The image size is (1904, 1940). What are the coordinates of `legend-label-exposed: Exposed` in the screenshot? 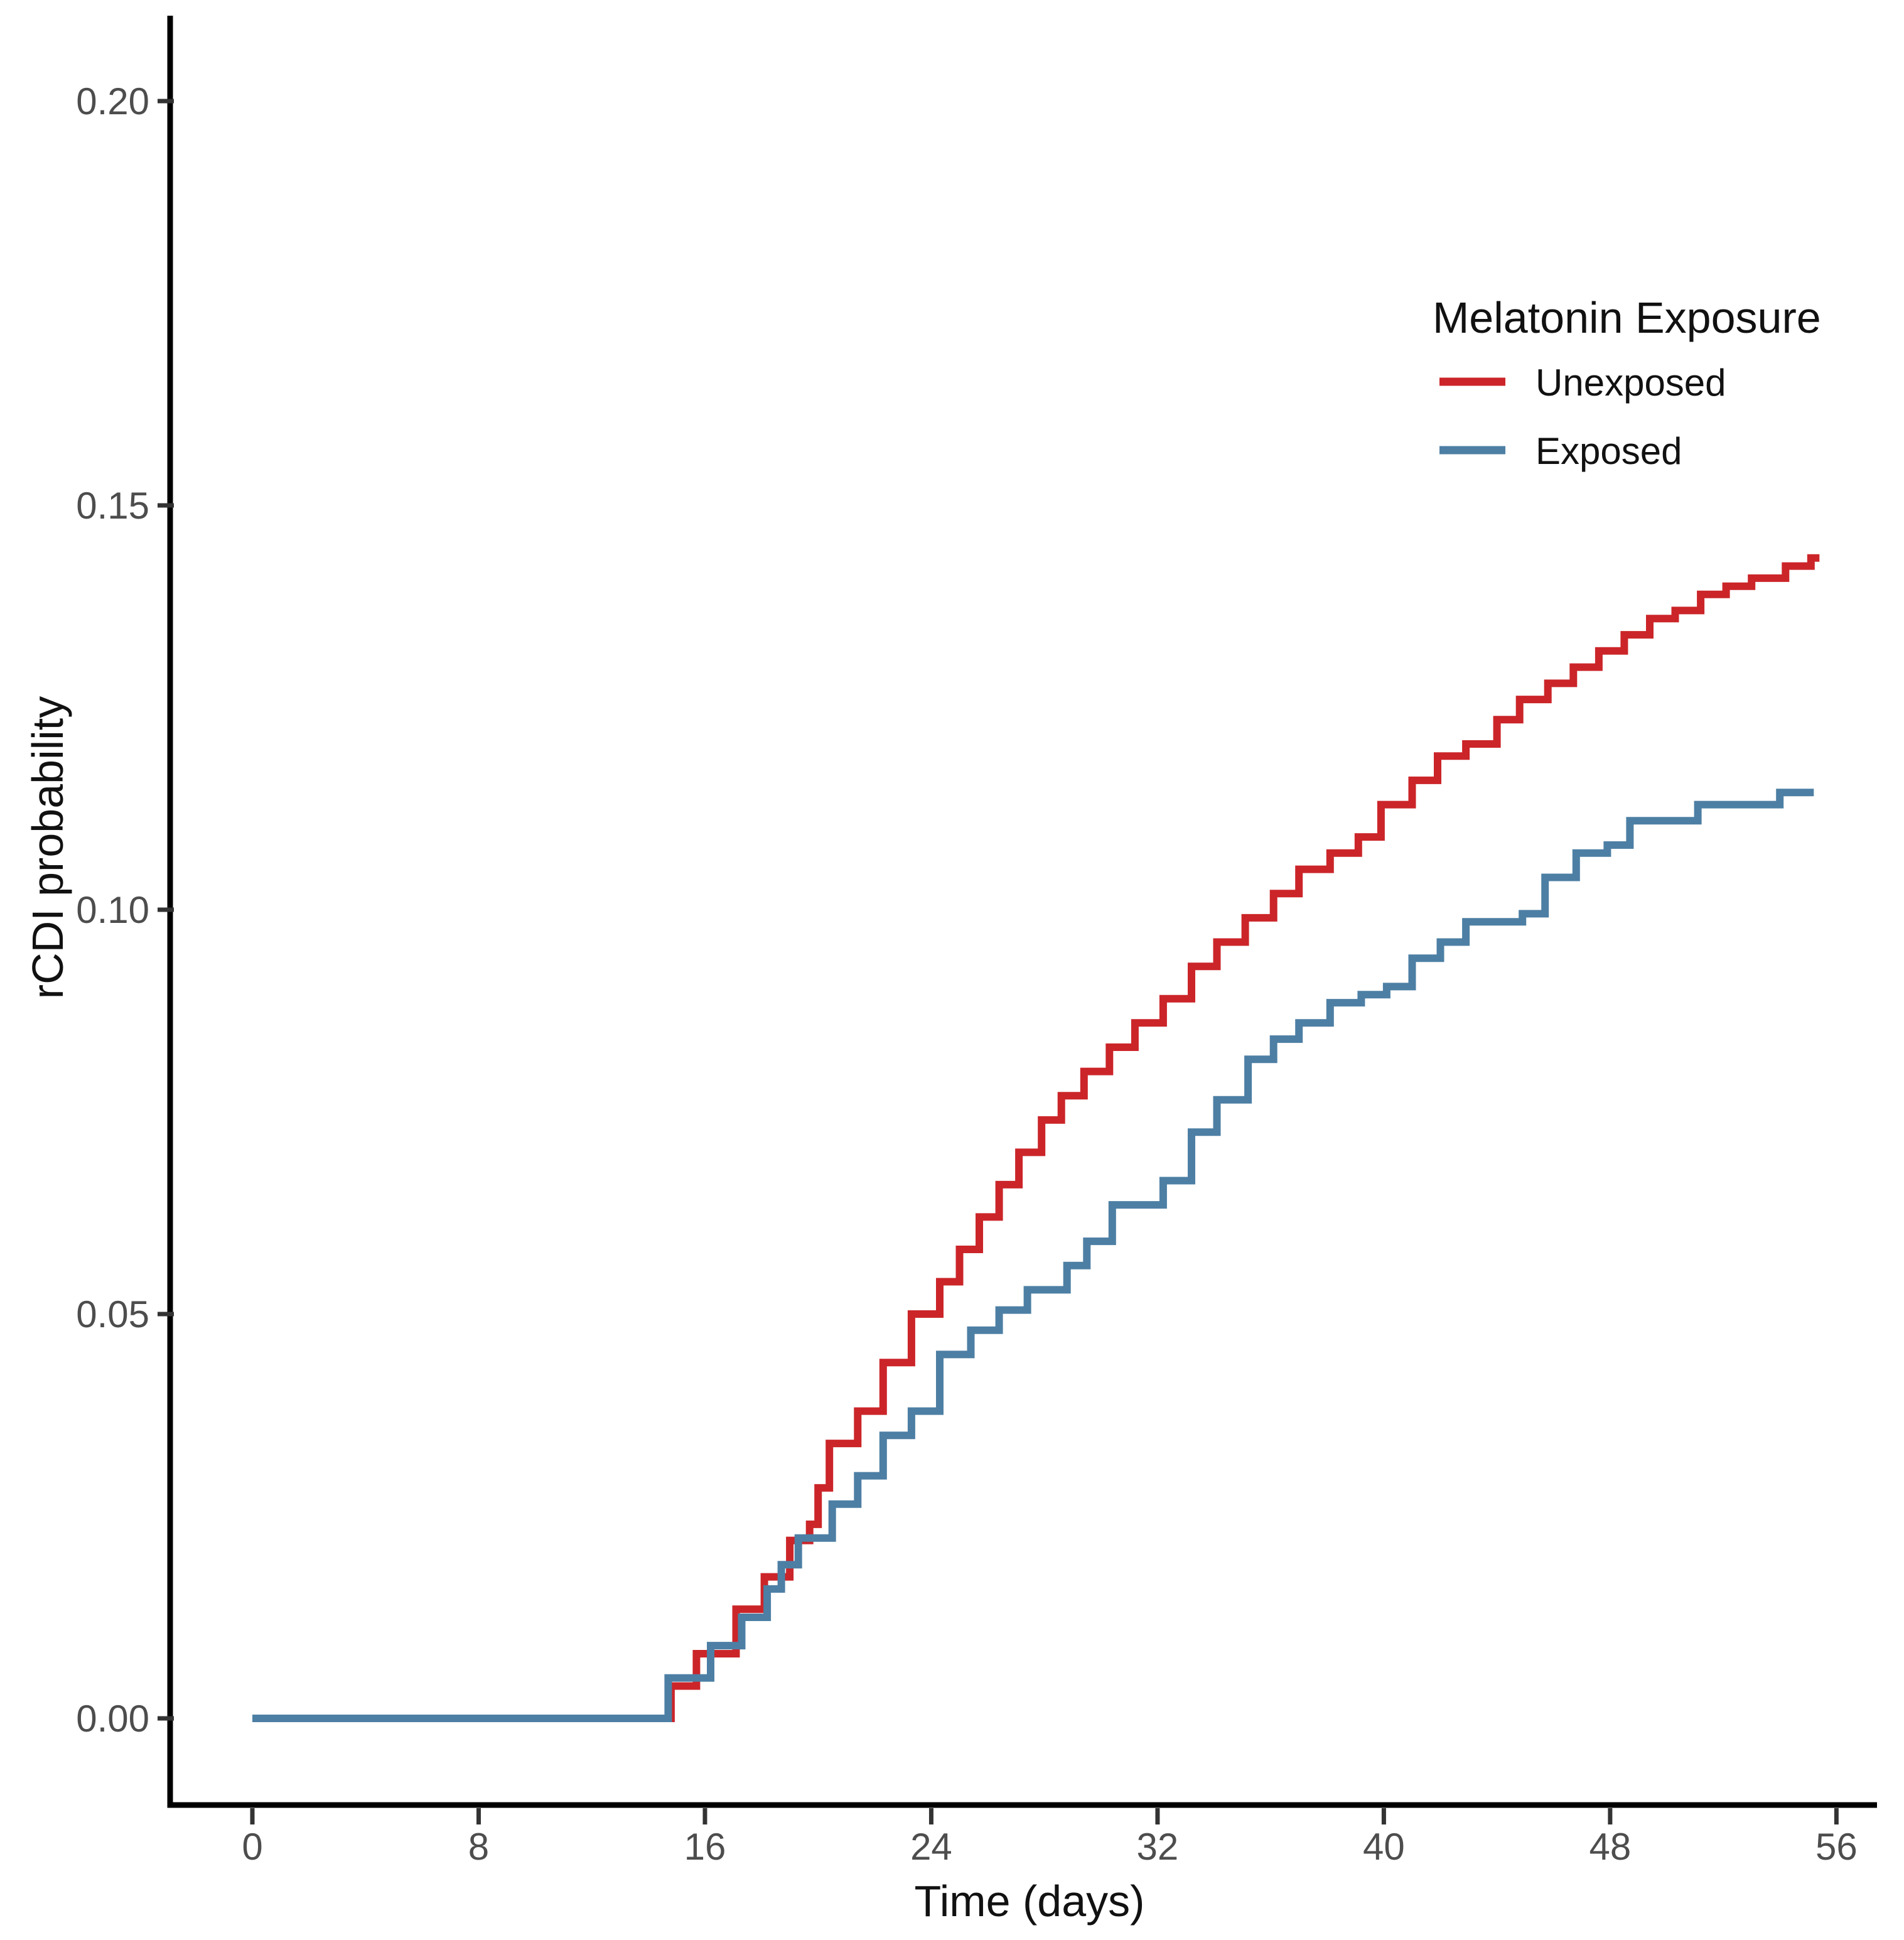 It's located at (1609, 451).